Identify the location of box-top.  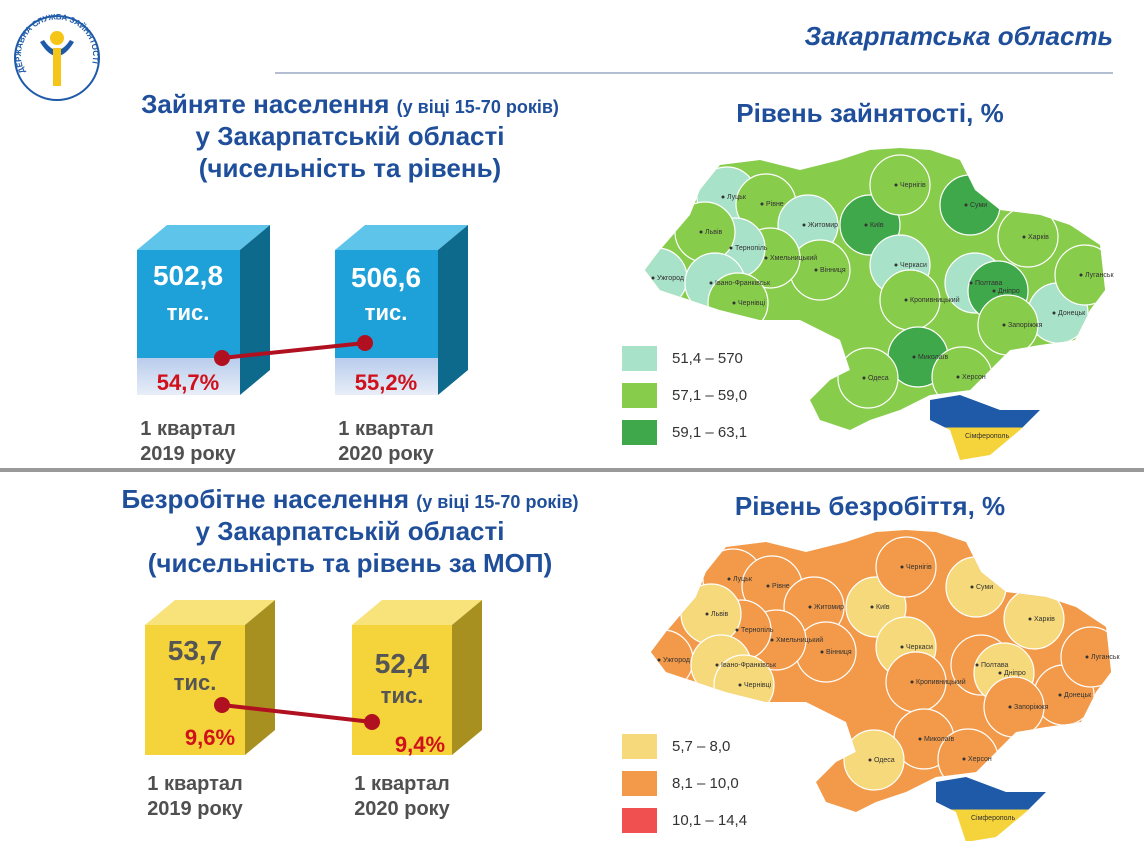
(417, 612).